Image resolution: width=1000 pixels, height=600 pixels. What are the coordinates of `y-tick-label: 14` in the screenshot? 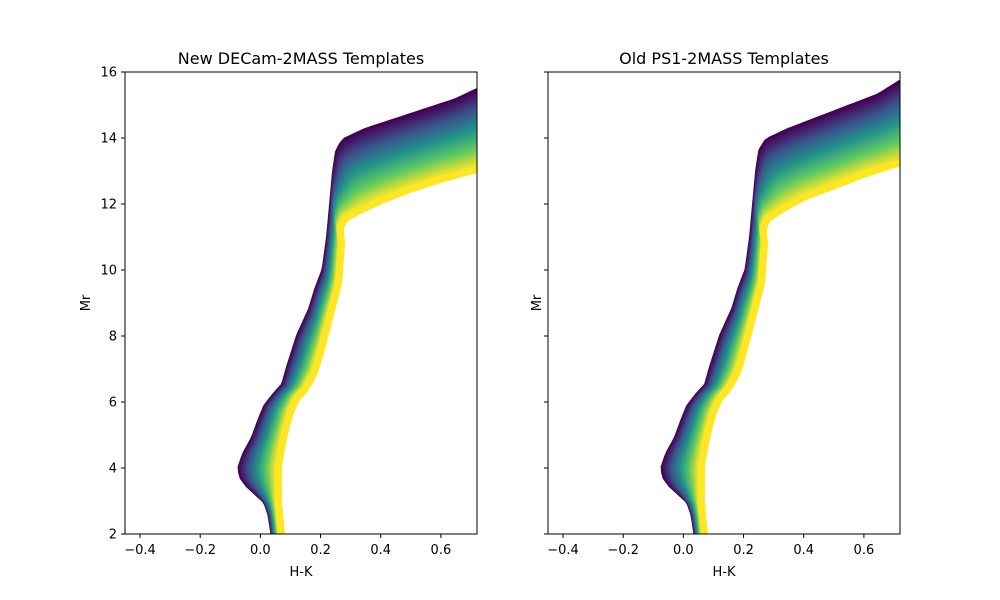 It's located at (108, 139).